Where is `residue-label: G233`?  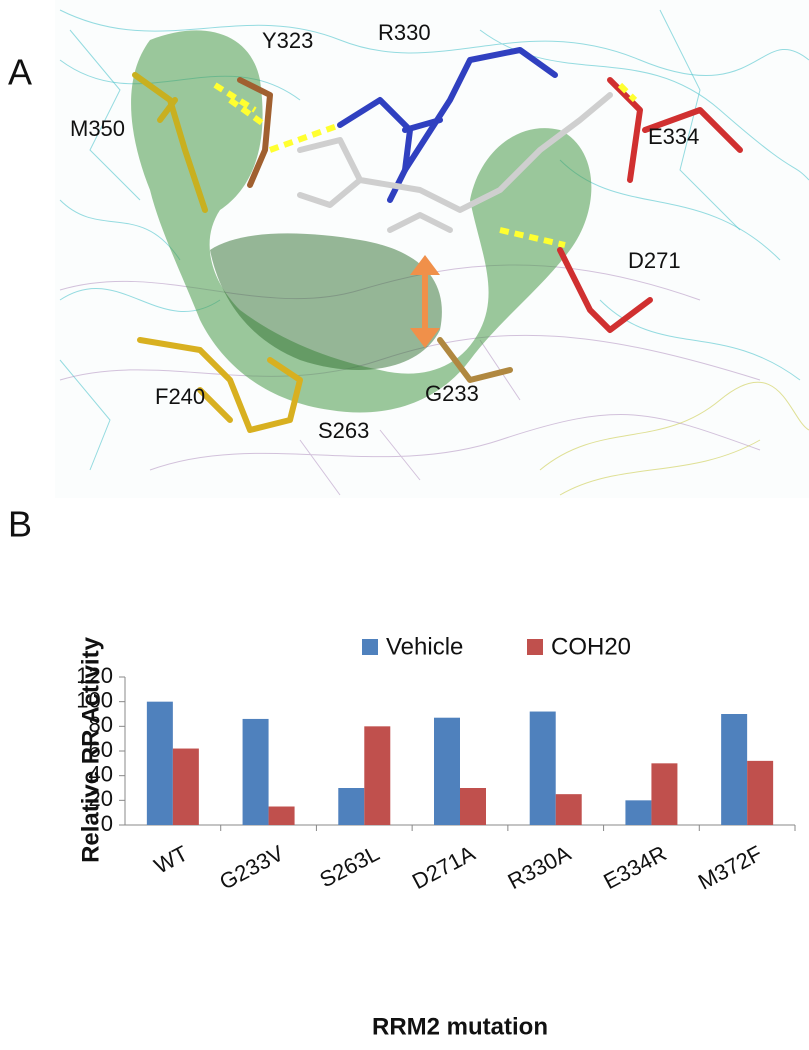
residue-label: G233 is located at coordinates (452, 393).